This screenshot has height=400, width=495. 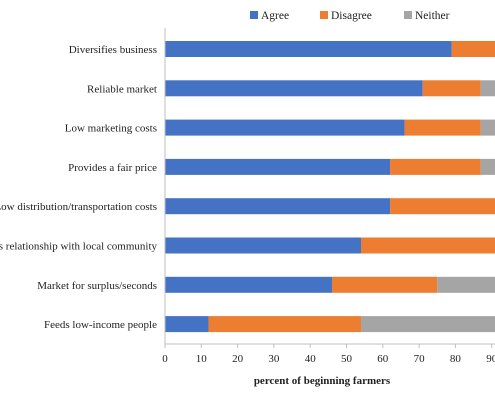 I want to click on bar-agree-reliable-market, so click(x=294, y=88).